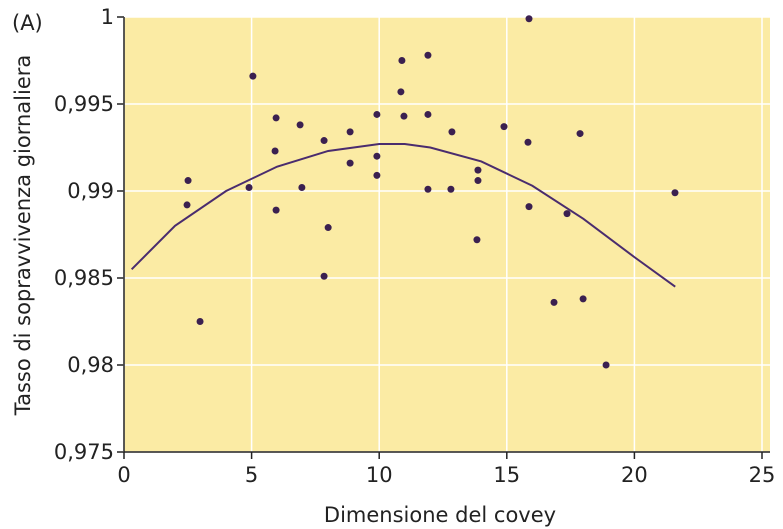 The width and height of the screenshot is (783, 529). What do you see at coordinates (762, 475) in the screenshot?
I see `x-tick-label: 25` at bounding box center [762, 475].